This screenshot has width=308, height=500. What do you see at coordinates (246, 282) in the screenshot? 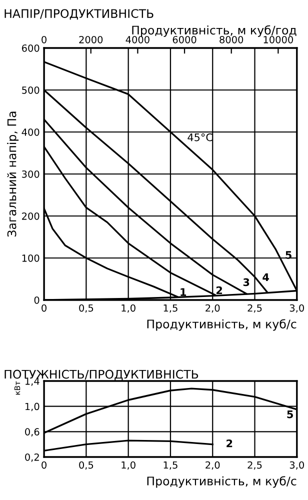
I see `annotation: 3` at bounding box center [246, 282].